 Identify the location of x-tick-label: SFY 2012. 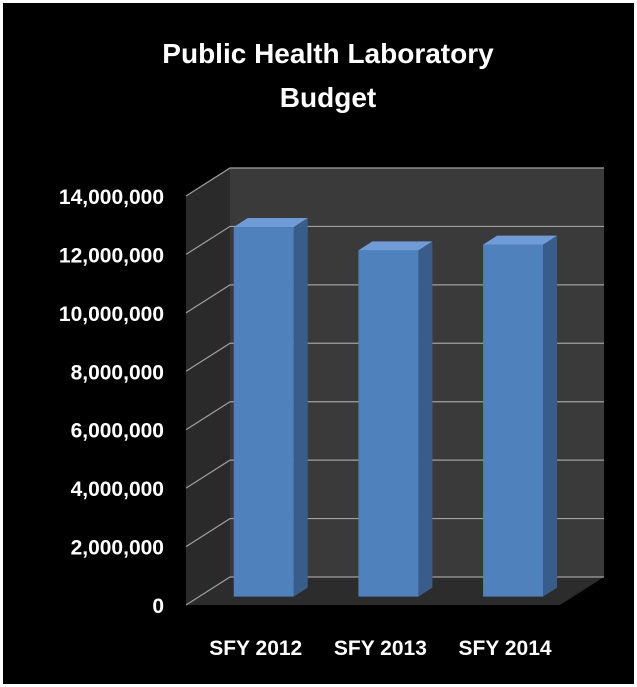
(255, 648).